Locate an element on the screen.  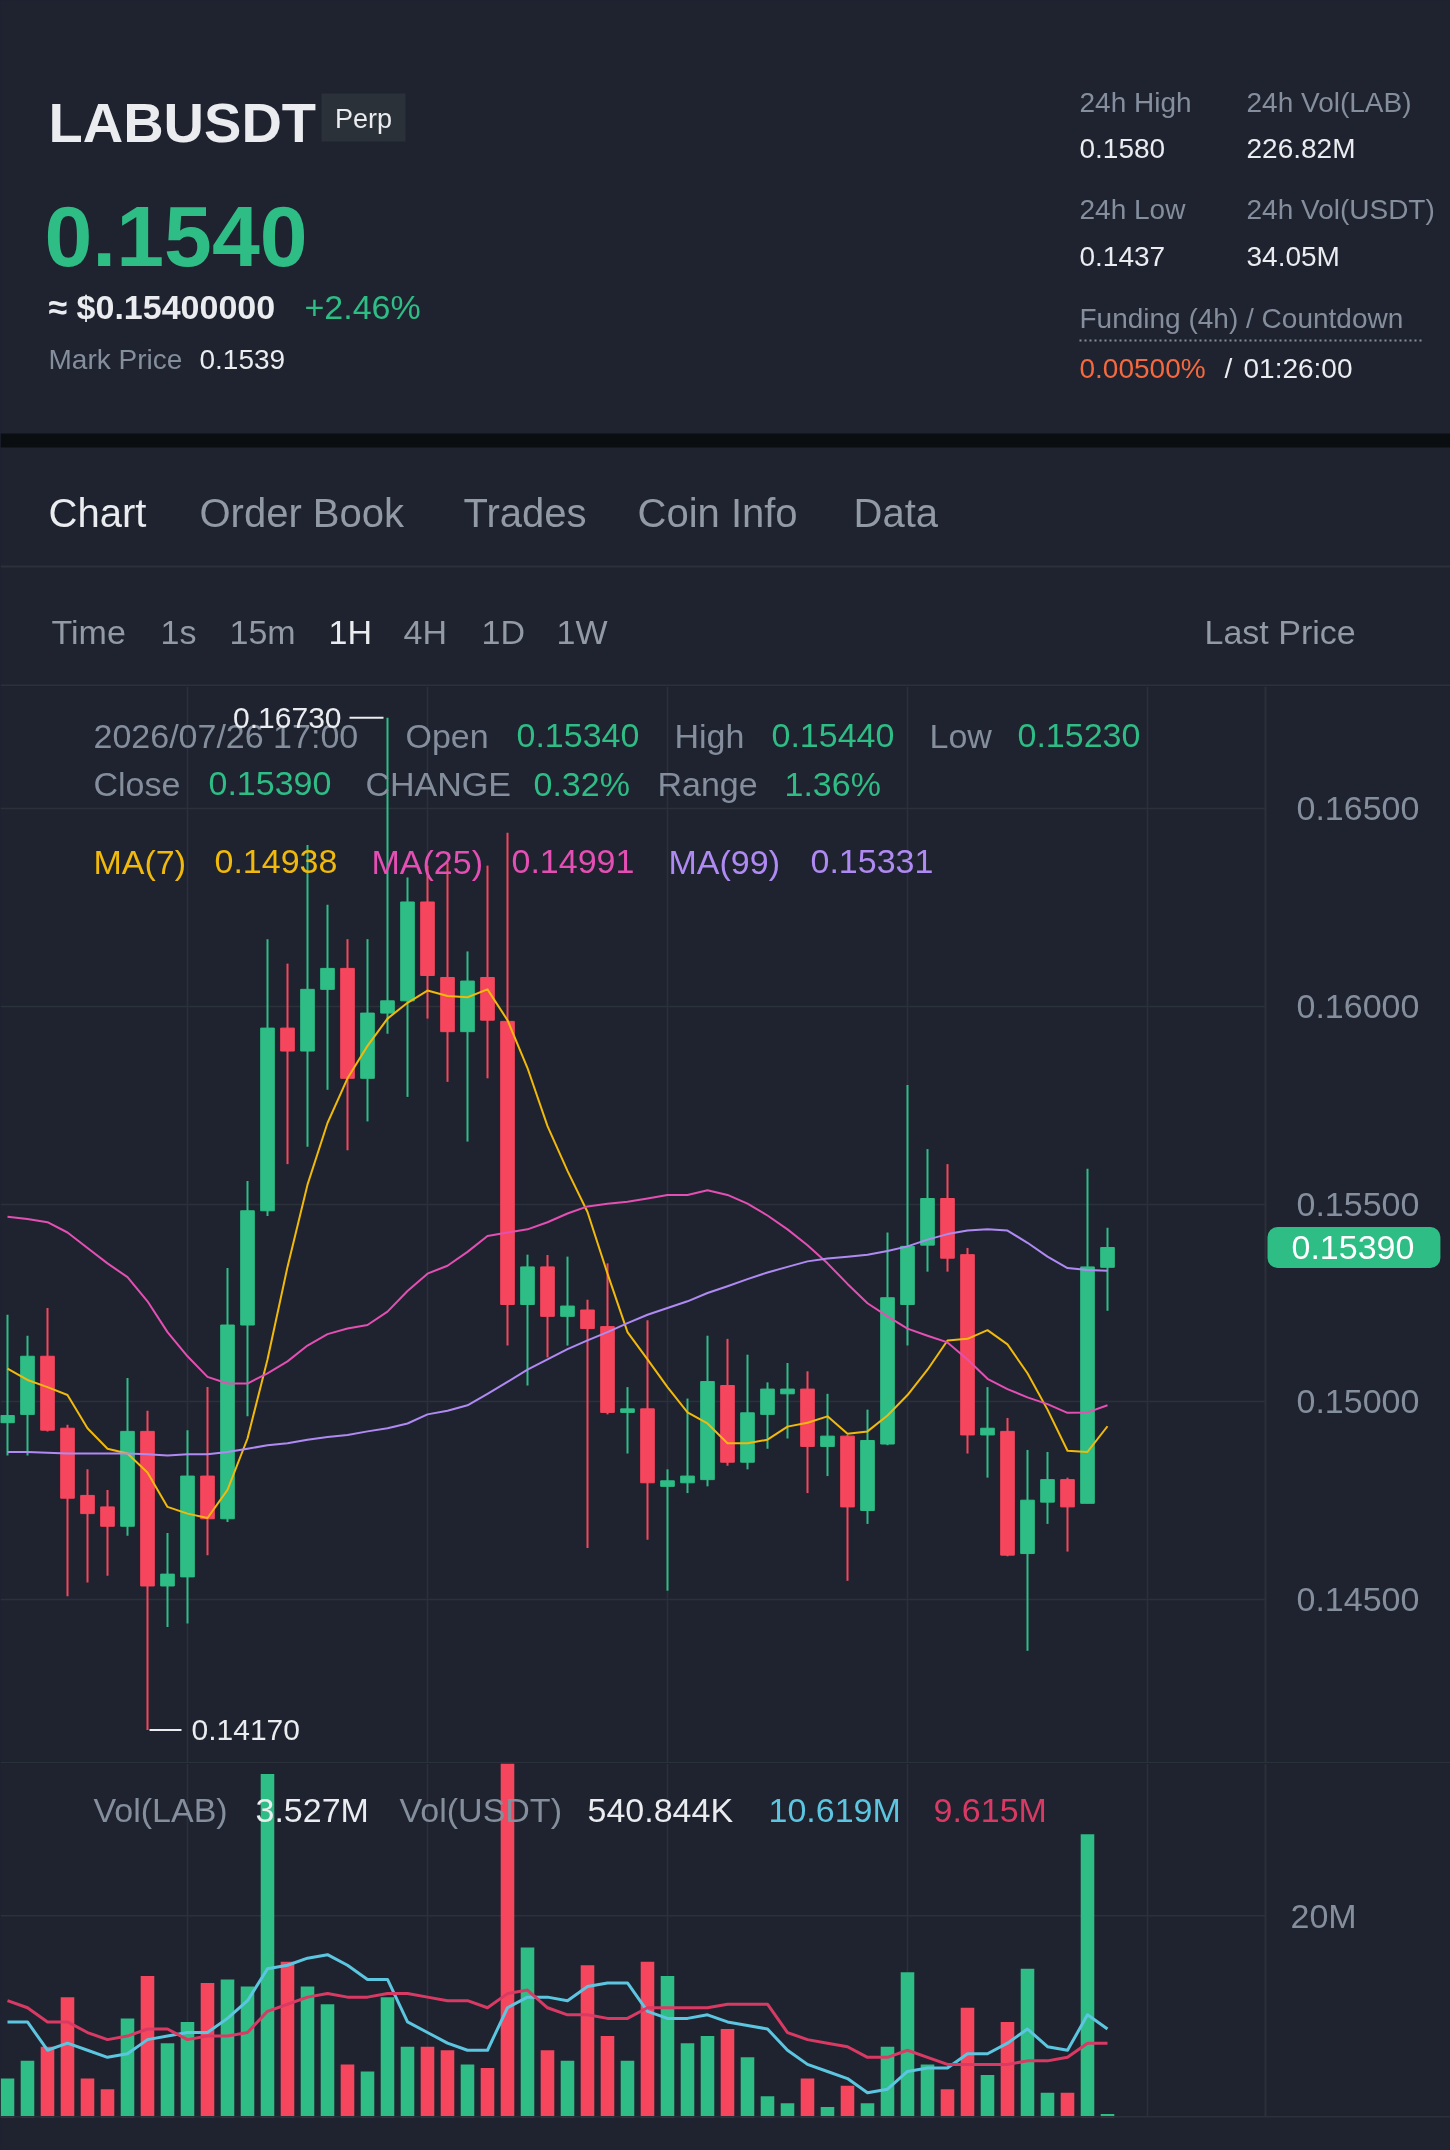
text: 34.05M is located at coordinates (1293, 256).